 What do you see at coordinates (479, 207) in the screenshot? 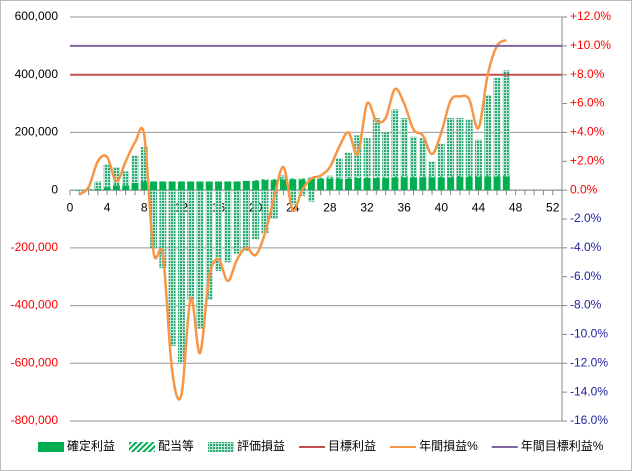
I see `x-tick-label: 44` at bounding box center [479, 207].